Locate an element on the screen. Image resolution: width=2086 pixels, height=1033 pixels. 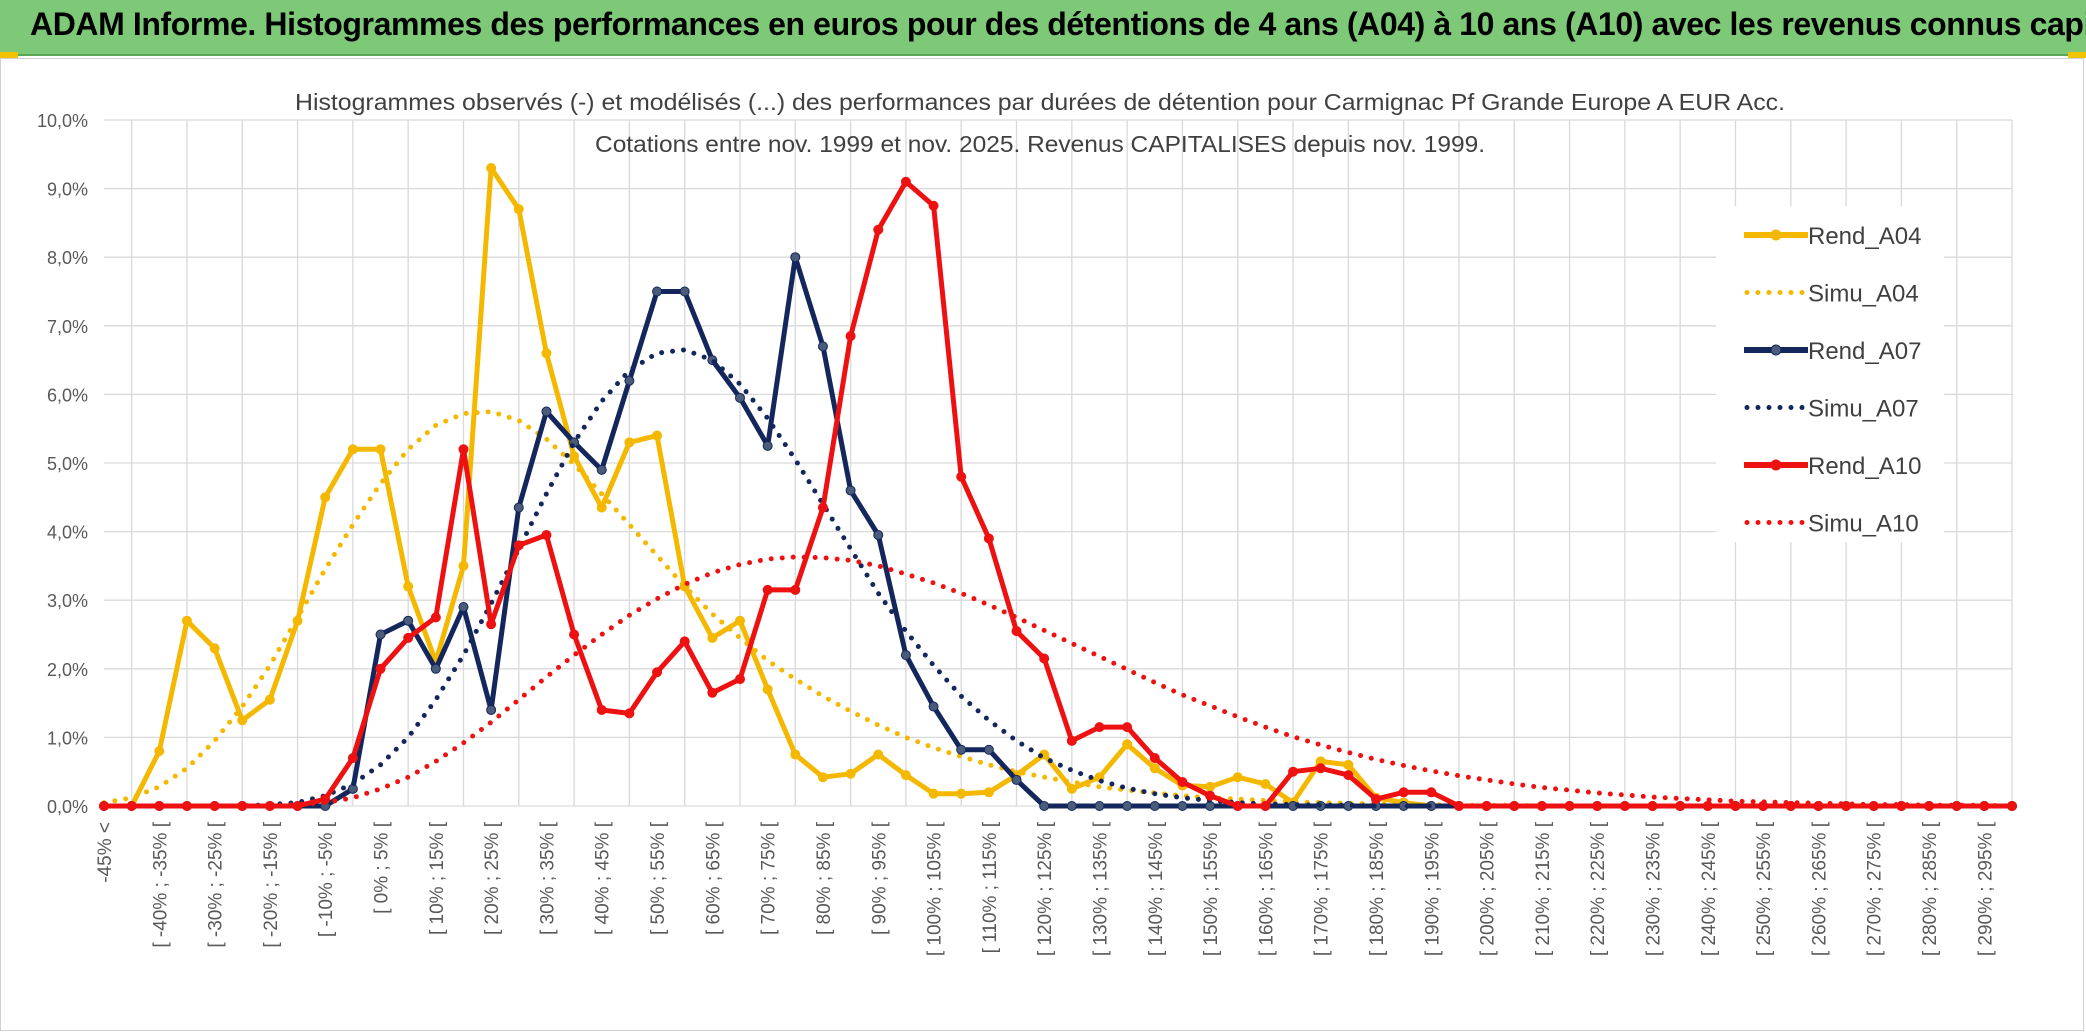
y-tick-label: 5,0% is located at coordinates (67, 464).